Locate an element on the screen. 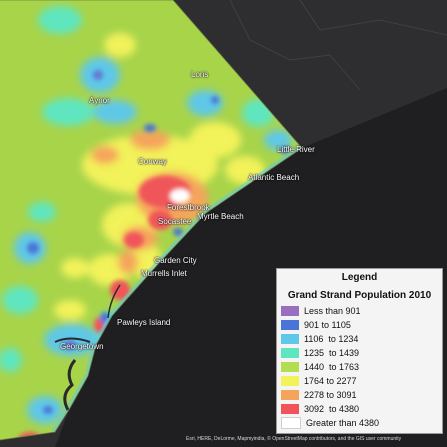 This screenshot has height=447, width=447. legend-class-label: 2278 to 3091 is located at coordinates (330, 395).